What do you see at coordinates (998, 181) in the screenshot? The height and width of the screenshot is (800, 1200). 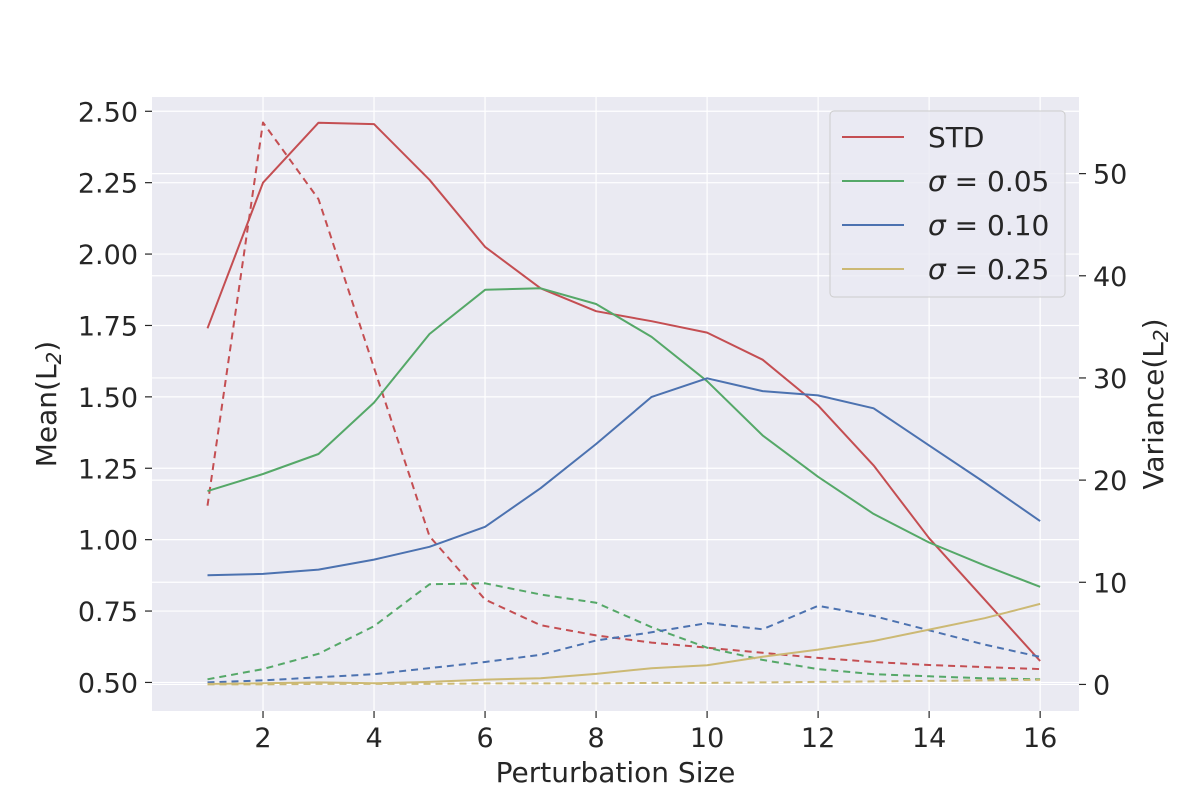 I see `legend-sigma-value: = 0.05` at bounding box center [998, 181].